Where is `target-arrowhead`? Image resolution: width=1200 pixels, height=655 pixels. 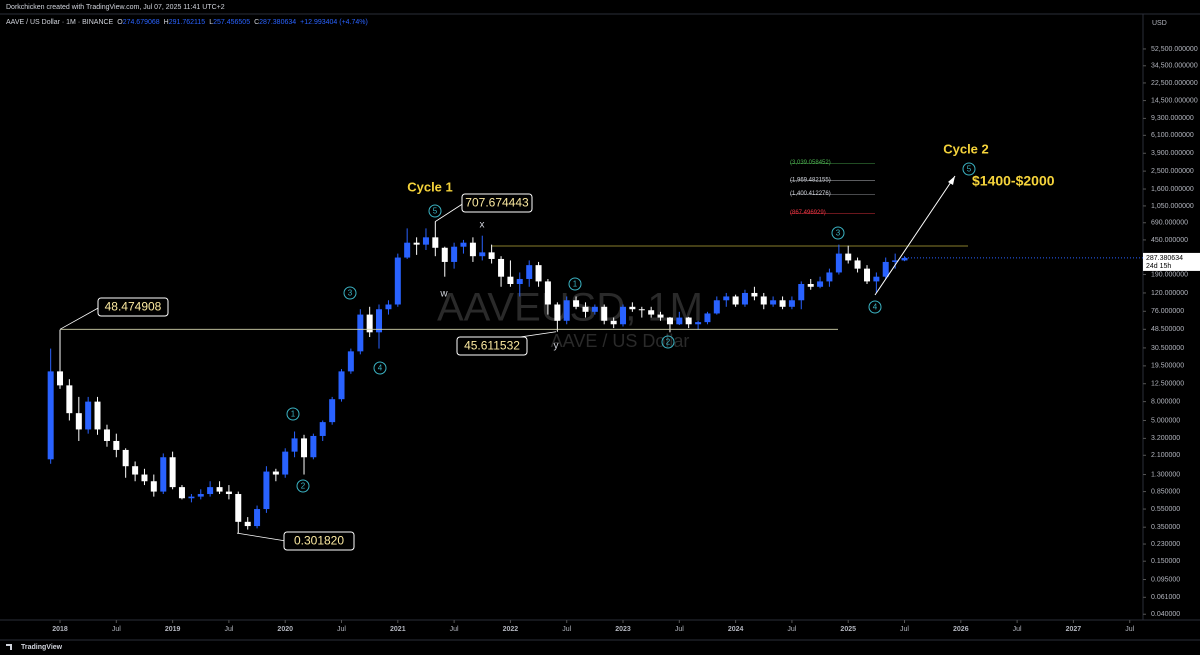 target-arrowhead is located at coordinates (951, 180).